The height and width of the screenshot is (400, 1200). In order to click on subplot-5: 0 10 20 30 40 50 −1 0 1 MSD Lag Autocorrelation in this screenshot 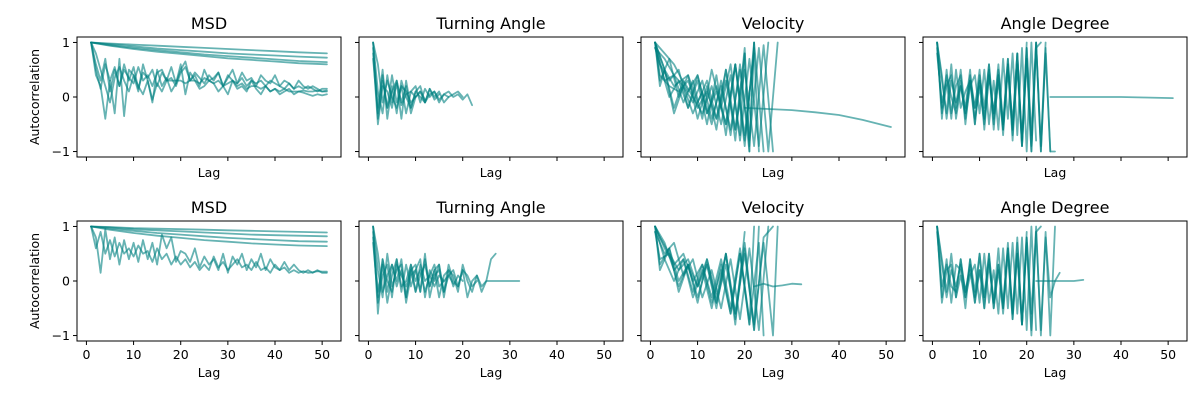, I will do `click(184, 289)`.